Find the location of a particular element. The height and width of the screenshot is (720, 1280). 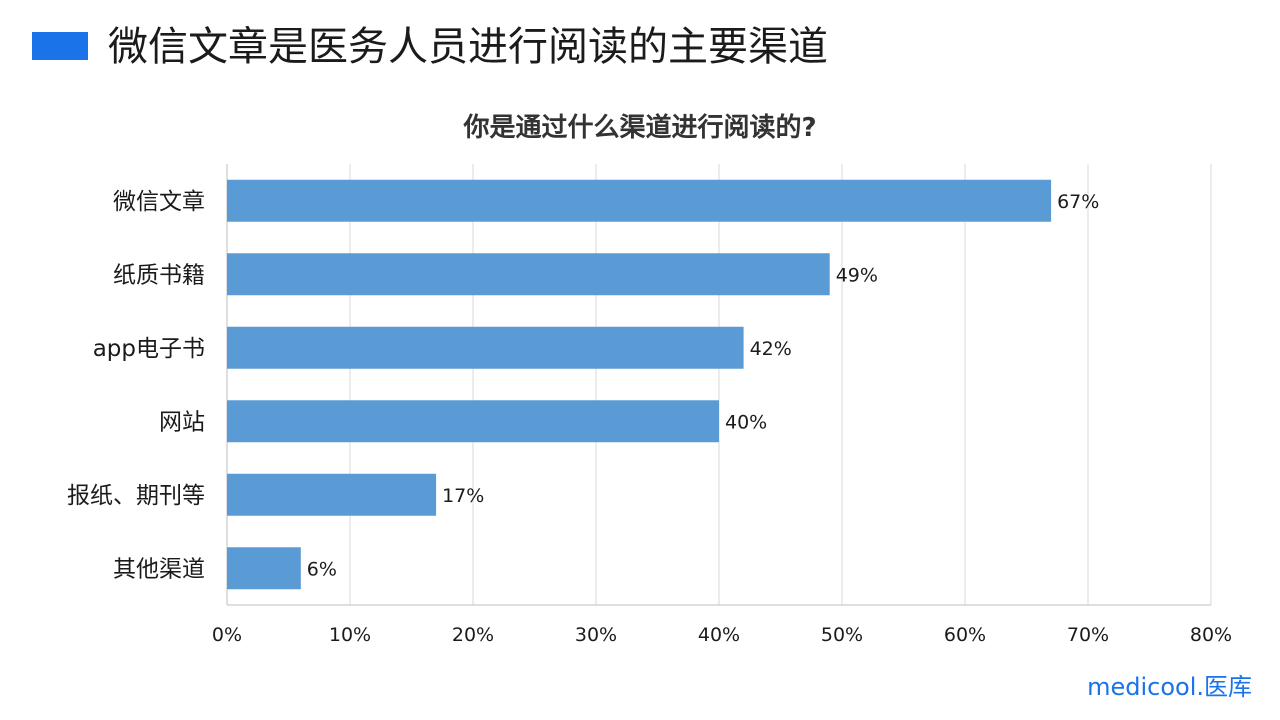

x-tick-label: 50% is located at coordinates (842, 635).